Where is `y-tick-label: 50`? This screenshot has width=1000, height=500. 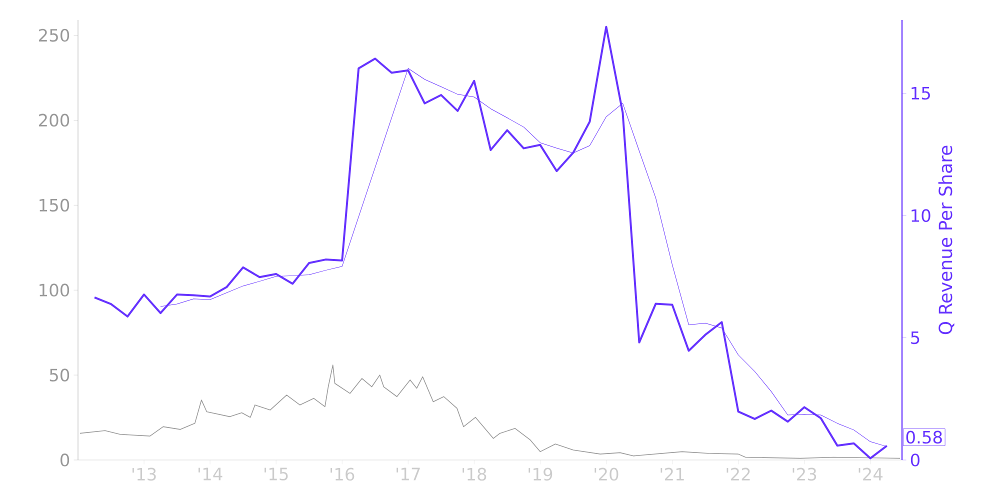
y-tick-label: 50 is located at coordinates (60, 375).